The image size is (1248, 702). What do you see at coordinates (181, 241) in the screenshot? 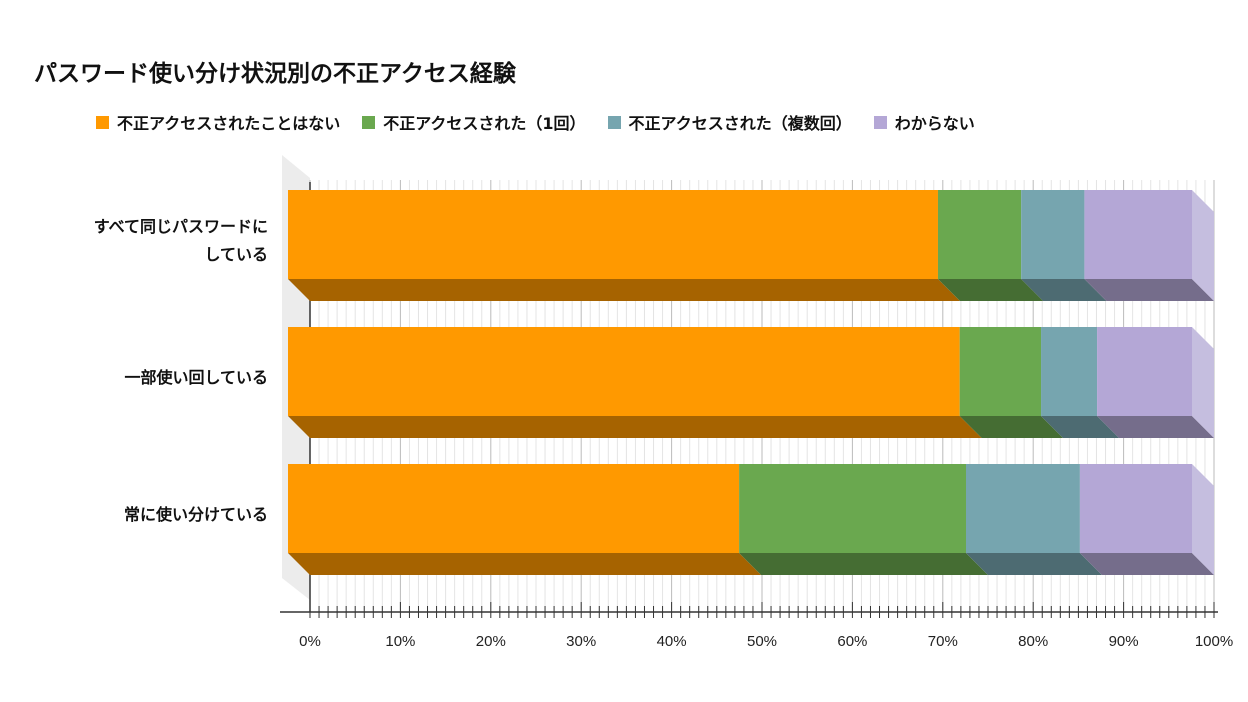
I see `category-label: すべて同じパスワードにしている` at bounding box center [181, 241].